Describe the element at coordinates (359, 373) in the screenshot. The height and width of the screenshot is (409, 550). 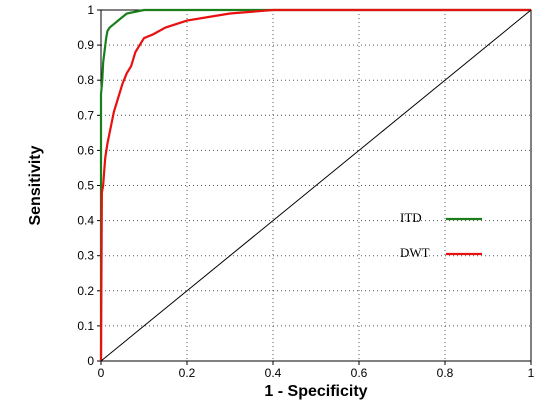
I see `x-tick-label: 0.6` at that location.